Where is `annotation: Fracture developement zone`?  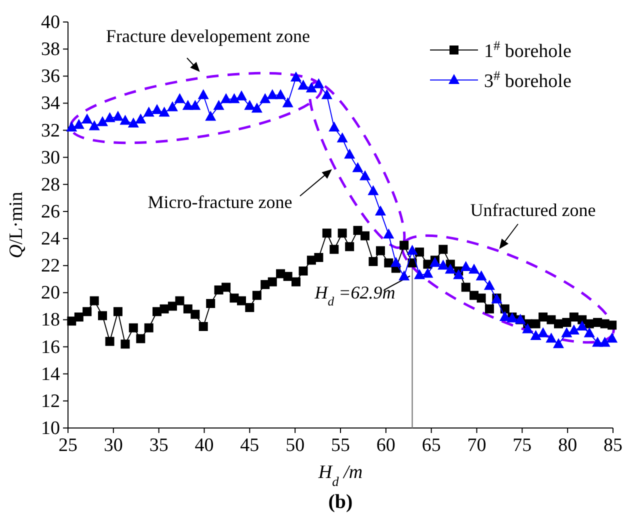
annotation: Fracture developement zone is located at coordinates (208, 36).